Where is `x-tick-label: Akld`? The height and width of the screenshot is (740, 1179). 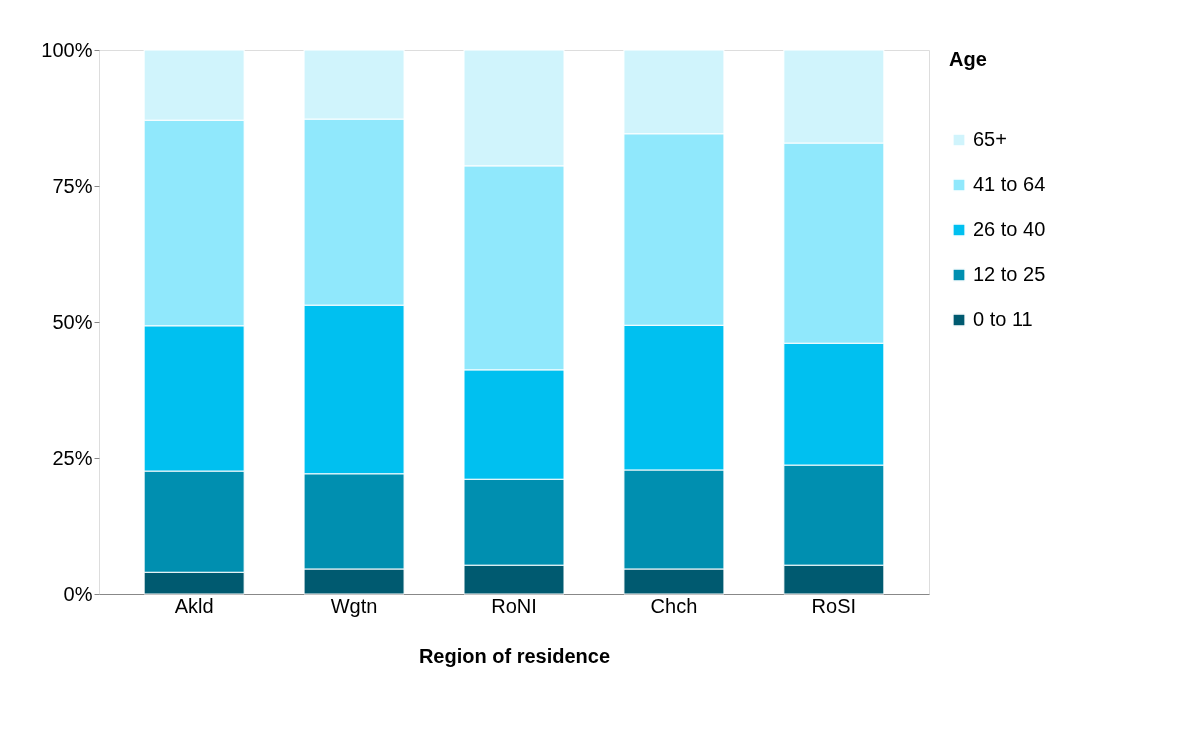 x-tick-label: Akld is located at coordinates (194, 605).